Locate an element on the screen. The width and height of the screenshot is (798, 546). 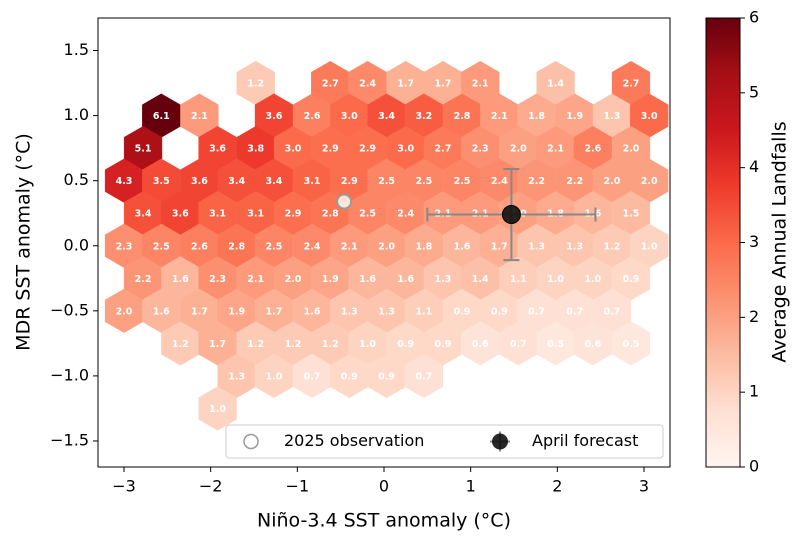
colorbar-tick-label: 2 is located at coordinates (754, 316).